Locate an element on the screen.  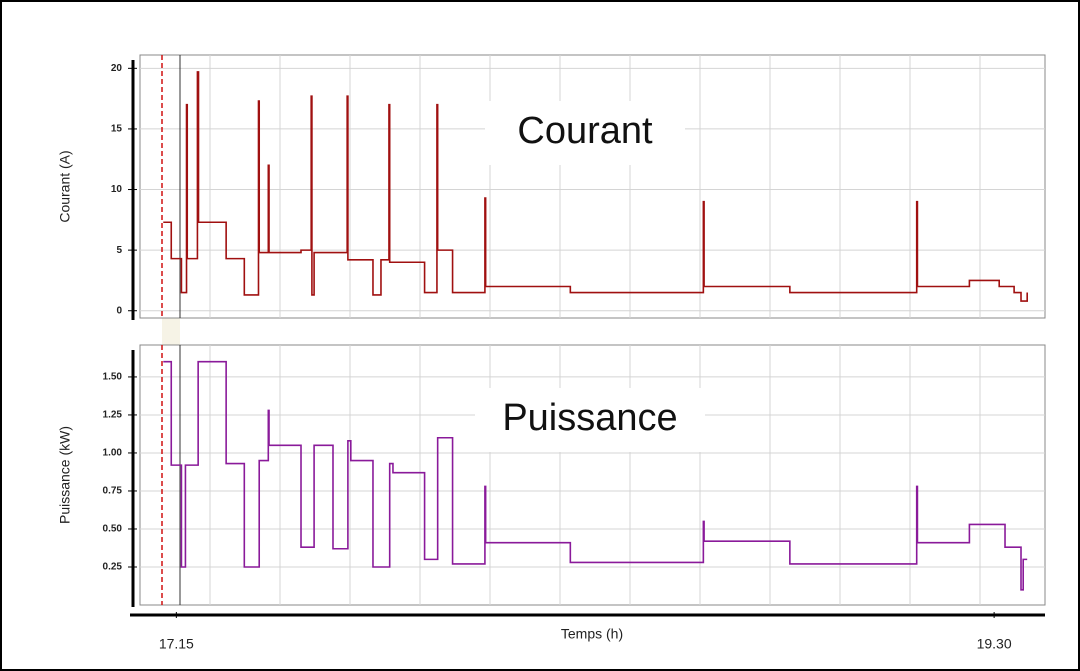
x-tick-label: 17.15 is located at coordinates (176, 644).